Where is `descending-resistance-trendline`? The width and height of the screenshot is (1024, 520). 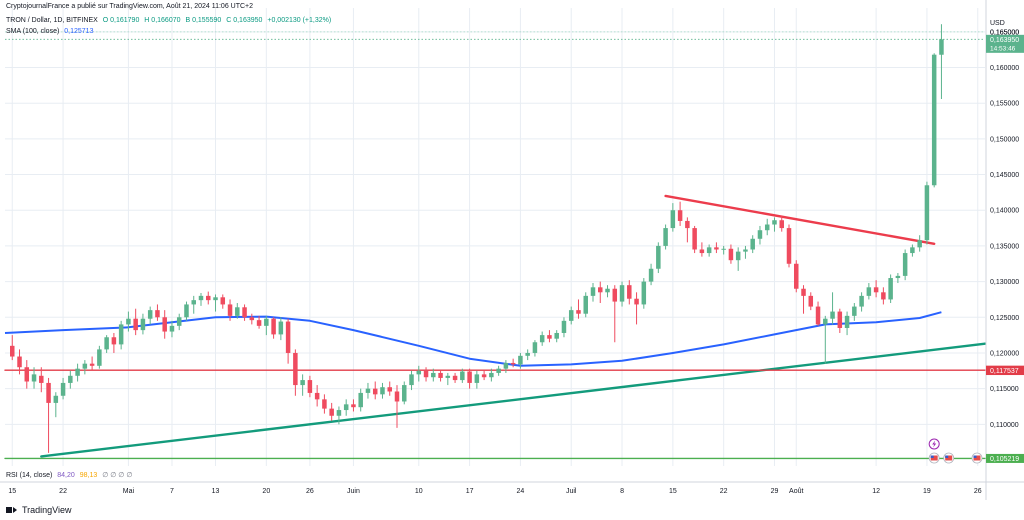 descending-resistance-trendline is located at coordinates (800, 219).